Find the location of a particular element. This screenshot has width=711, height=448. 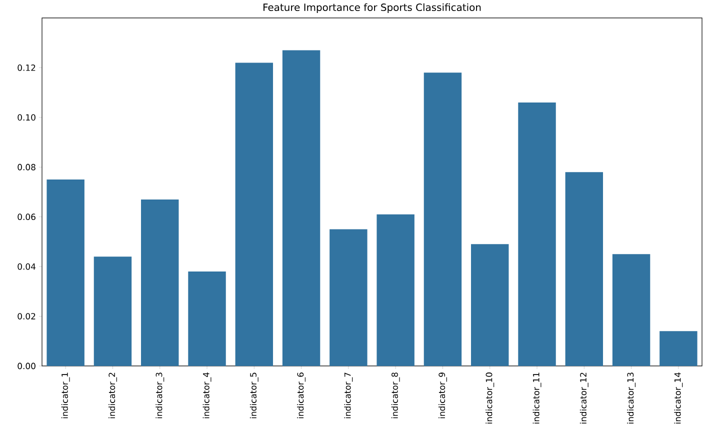

x-tick-label: indicator_3 is located at coordinates (160, 395).